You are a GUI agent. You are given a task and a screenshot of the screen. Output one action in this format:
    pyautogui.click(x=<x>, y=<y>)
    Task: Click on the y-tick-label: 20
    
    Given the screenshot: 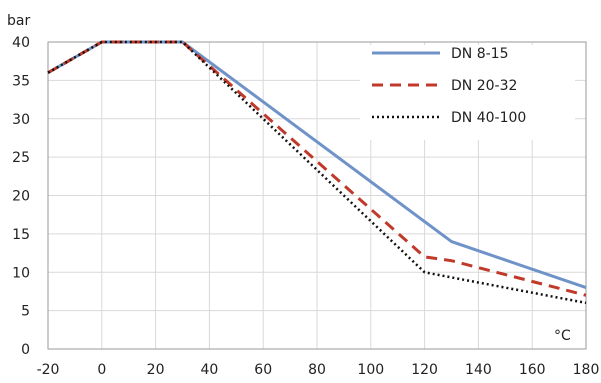 What is the action you would take?
    pyautogui.click(x=21, y=197)
    